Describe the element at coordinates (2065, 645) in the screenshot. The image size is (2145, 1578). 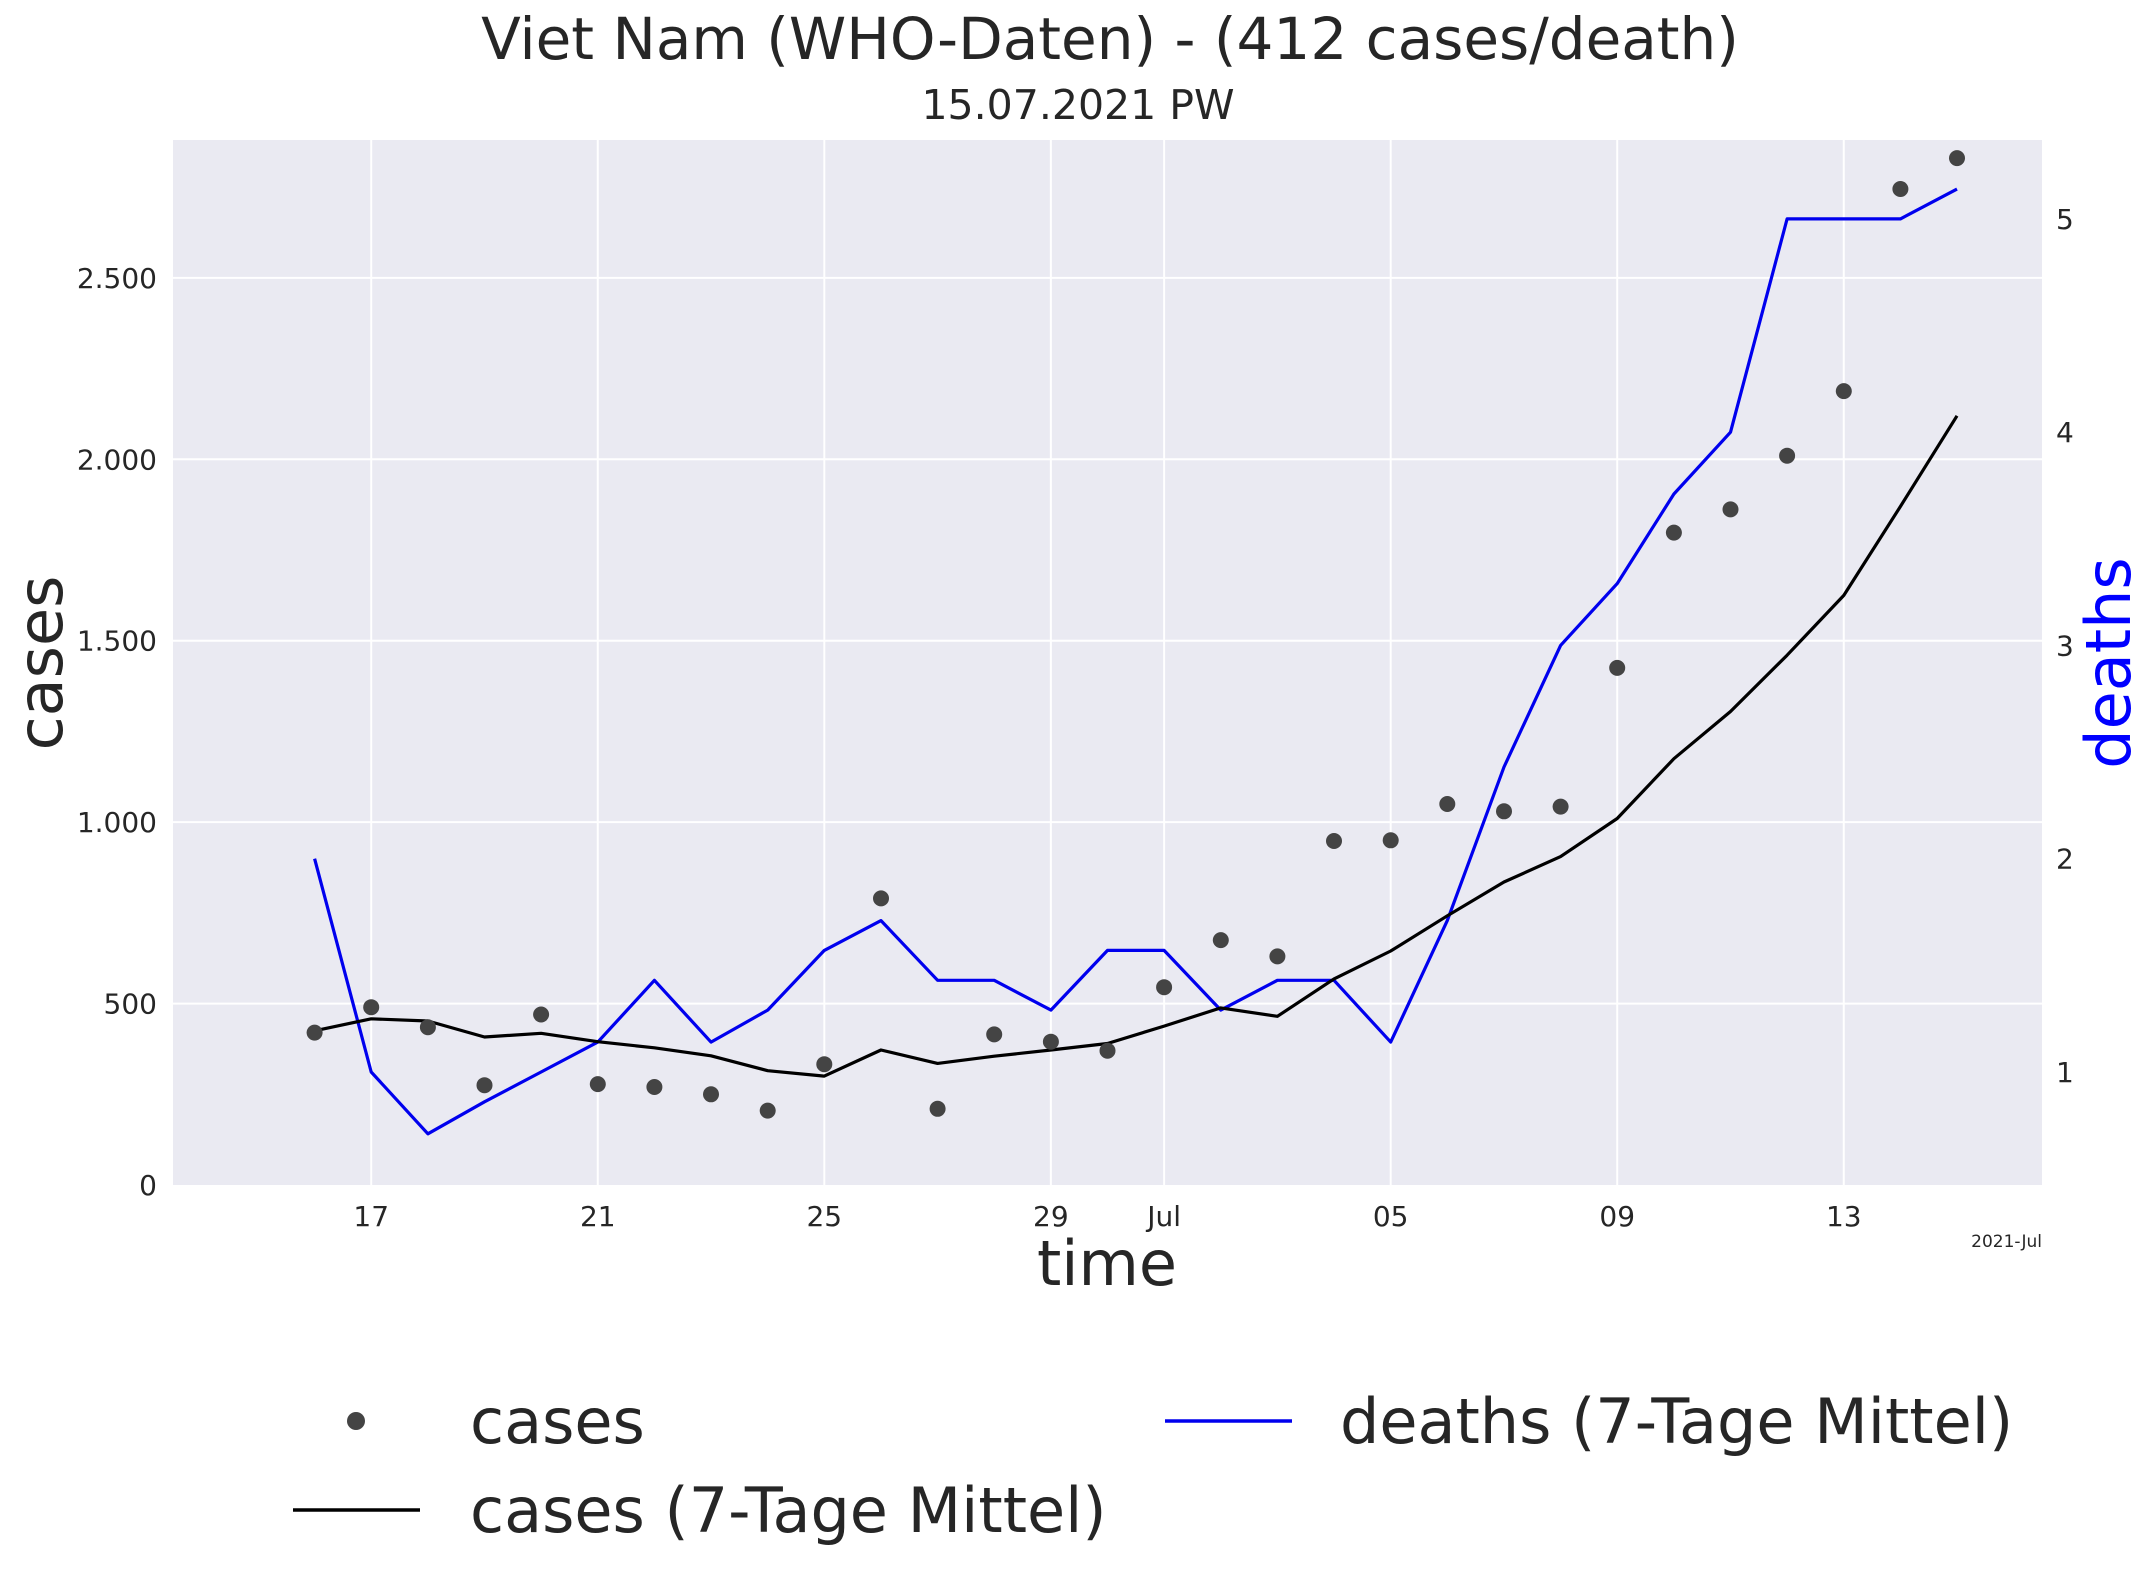
I see `y2-tick-label: 3` at that location.